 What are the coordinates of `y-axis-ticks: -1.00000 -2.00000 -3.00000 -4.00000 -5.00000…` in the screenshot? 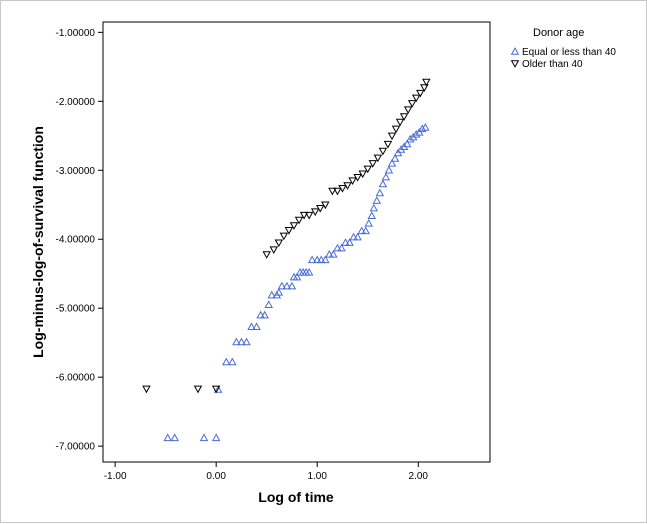 It's located at (79, 240).